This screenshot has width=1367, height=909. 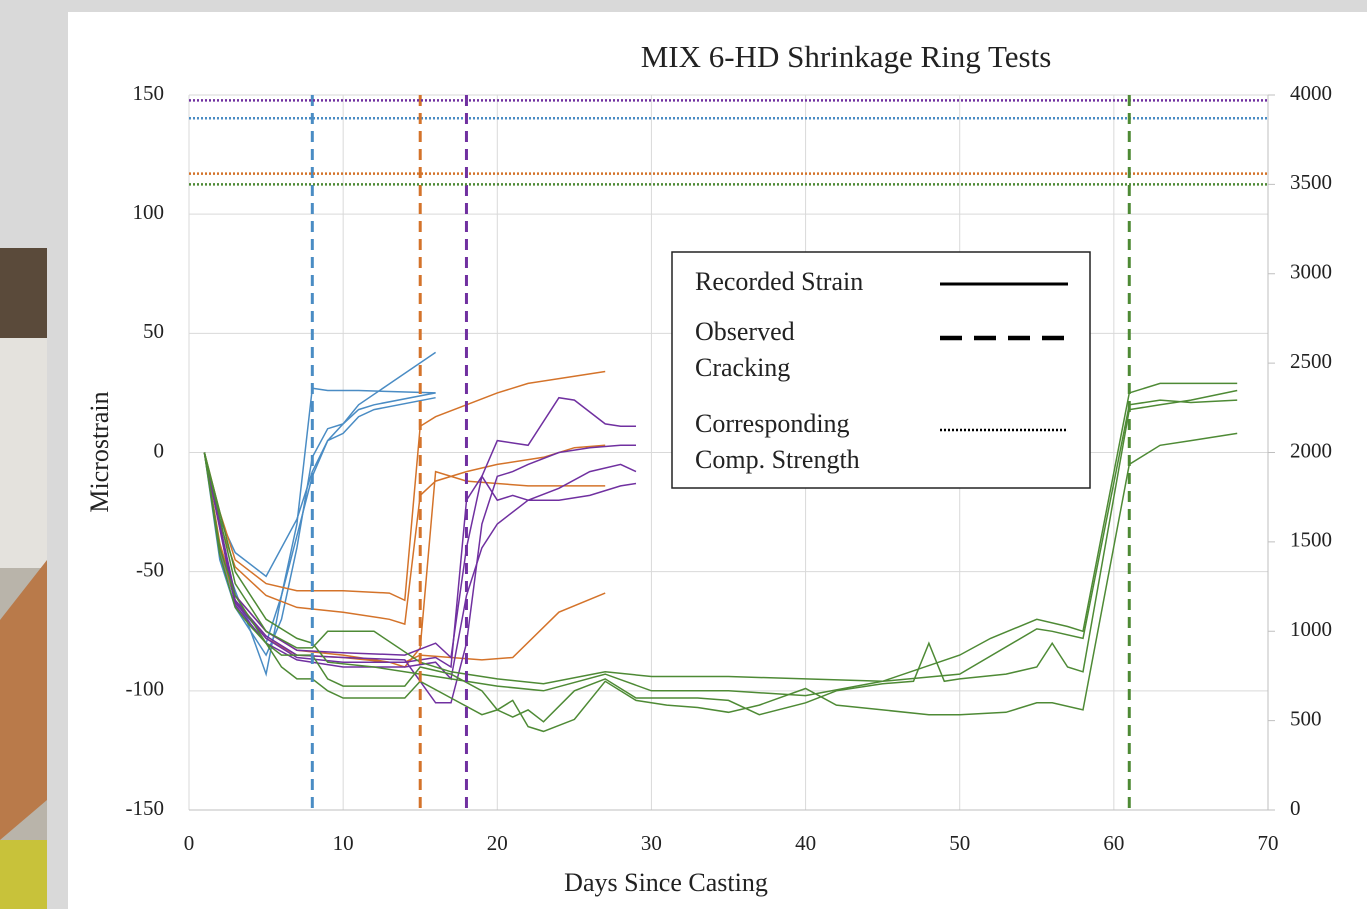 What do you see at coordinates (666, 882) in the screenshot?
I see `x-axis-label: Days Since Casting` at bounding box center [666, 882].